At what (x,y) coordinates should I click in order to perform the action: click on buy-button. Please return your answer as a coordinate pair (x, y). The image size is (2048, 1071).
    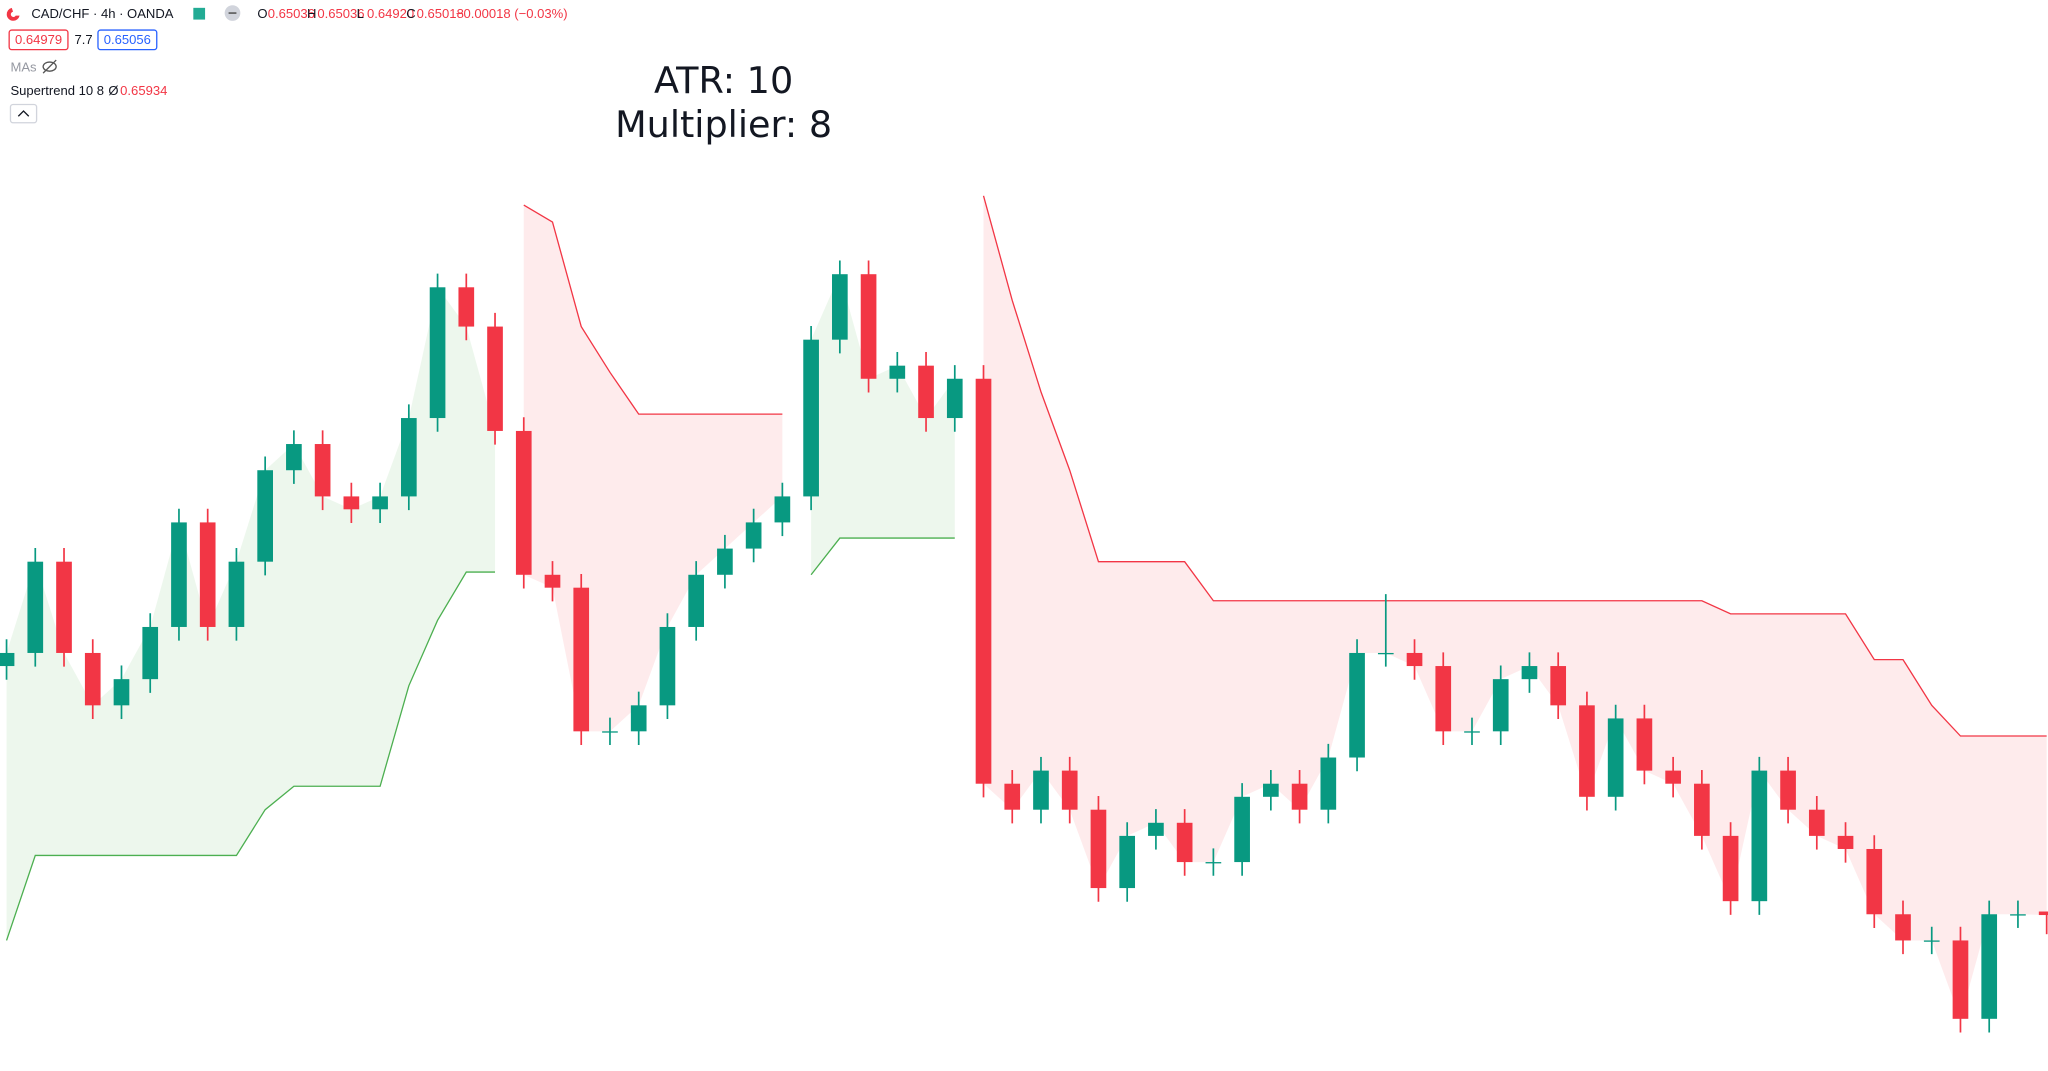
    Looking at the image, I should click on (127, 40).